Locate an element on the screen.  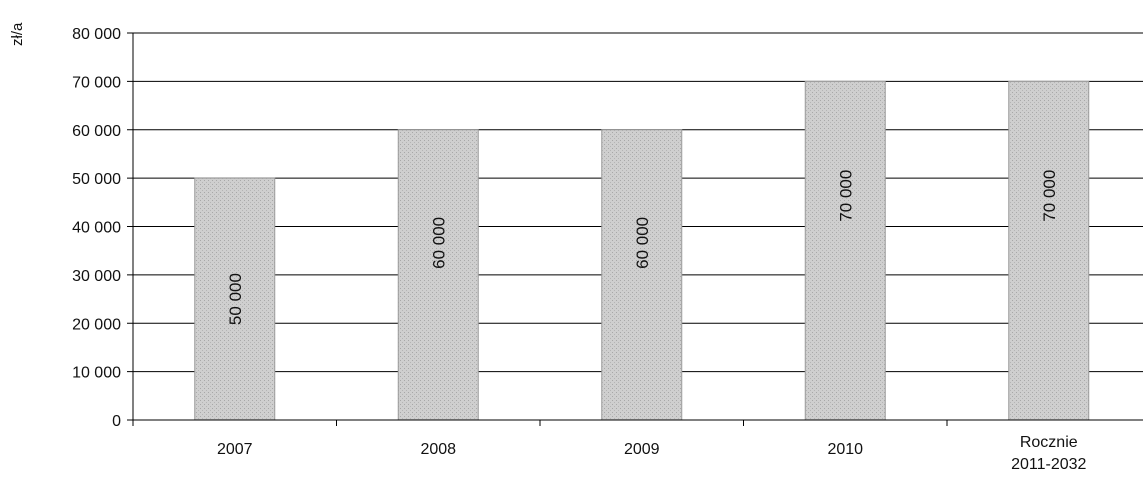
x-category-label: 2008 is located at coordinates (438, 449).